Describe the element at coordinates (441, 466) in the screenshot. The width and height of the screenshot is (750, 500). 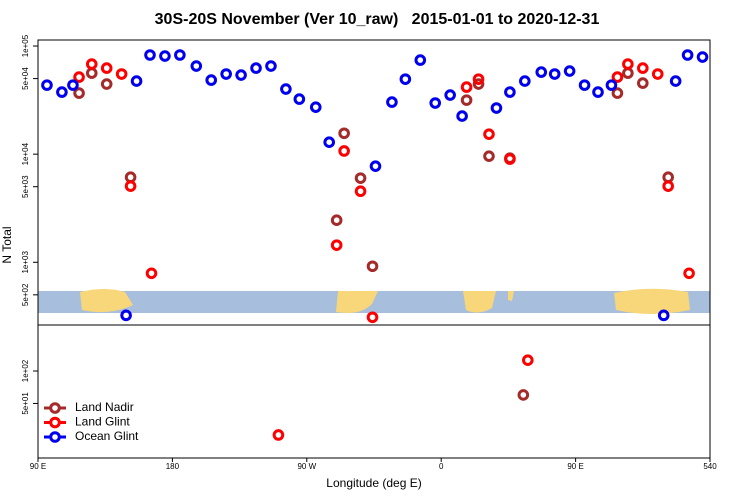
I see `x-tick-label: 0` at that location.